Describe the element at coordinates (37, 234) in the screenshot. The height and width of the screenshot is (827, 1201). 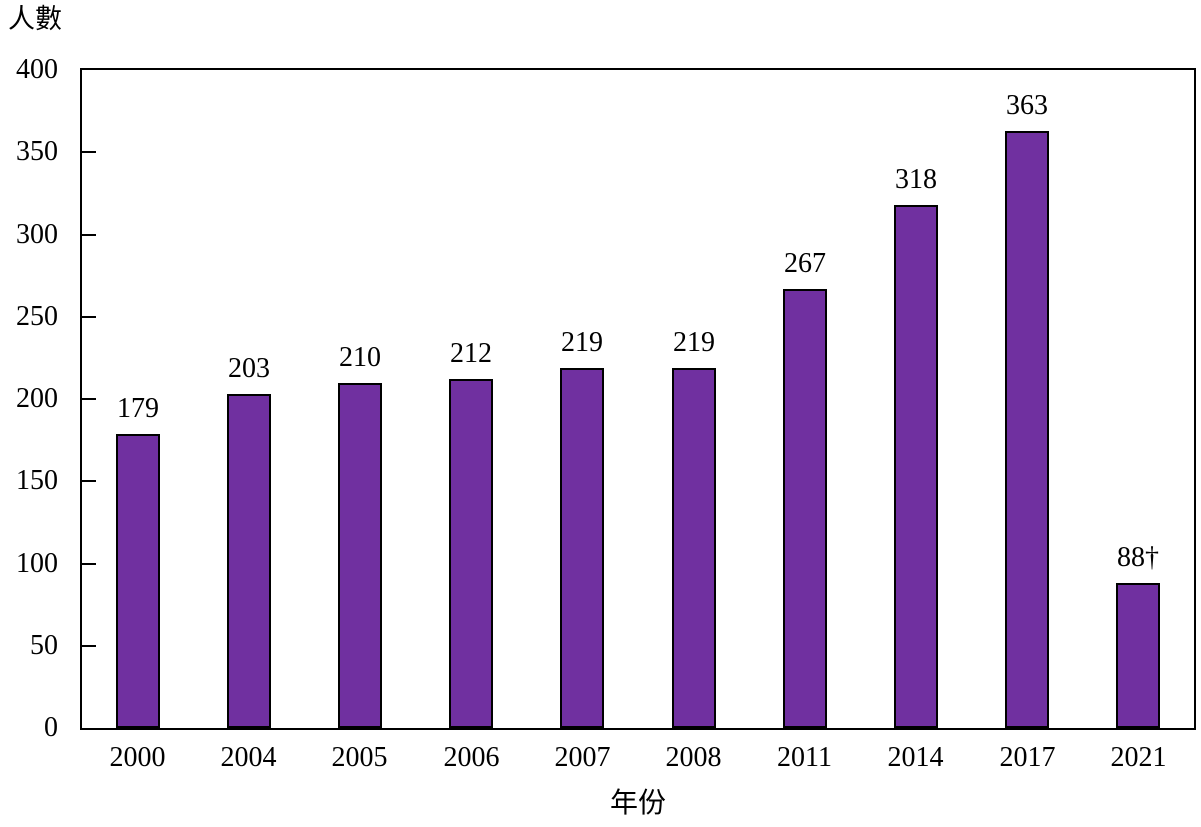
I see `y-axis-tick-label: 300` at that location.